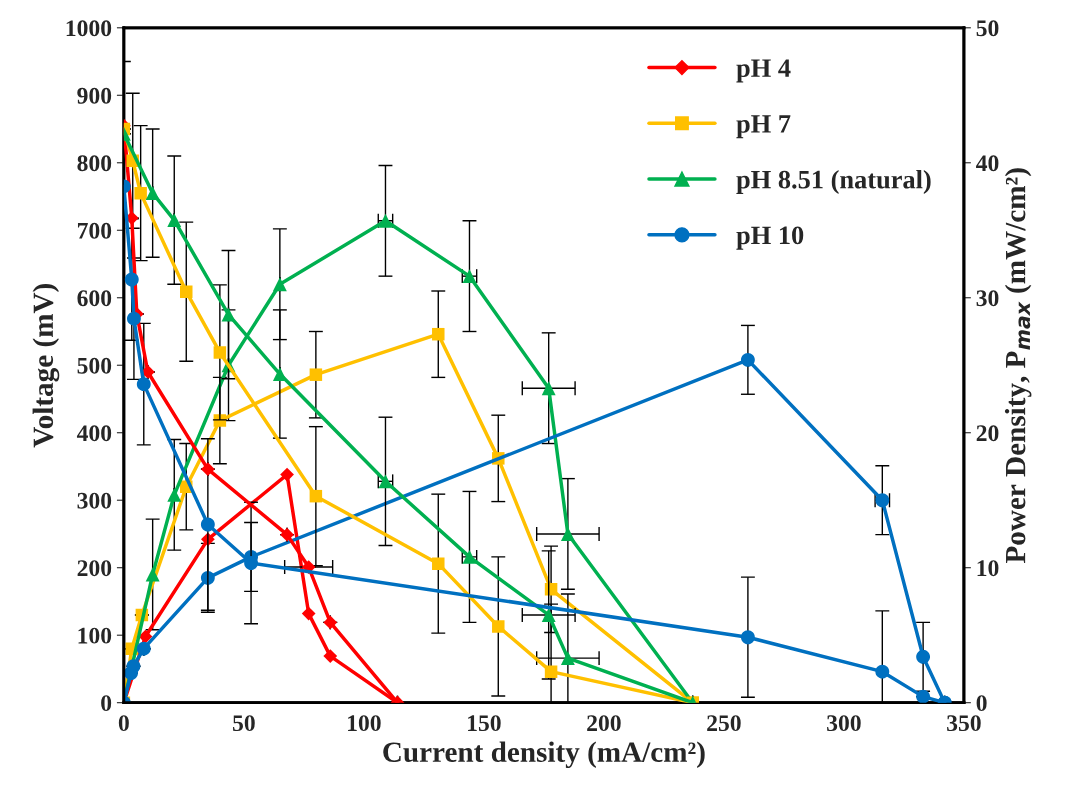  What do you see at coordinates (763, 127) in the screenshot?
I see `legend-label: pH 7` at bounding box center [763, 127].